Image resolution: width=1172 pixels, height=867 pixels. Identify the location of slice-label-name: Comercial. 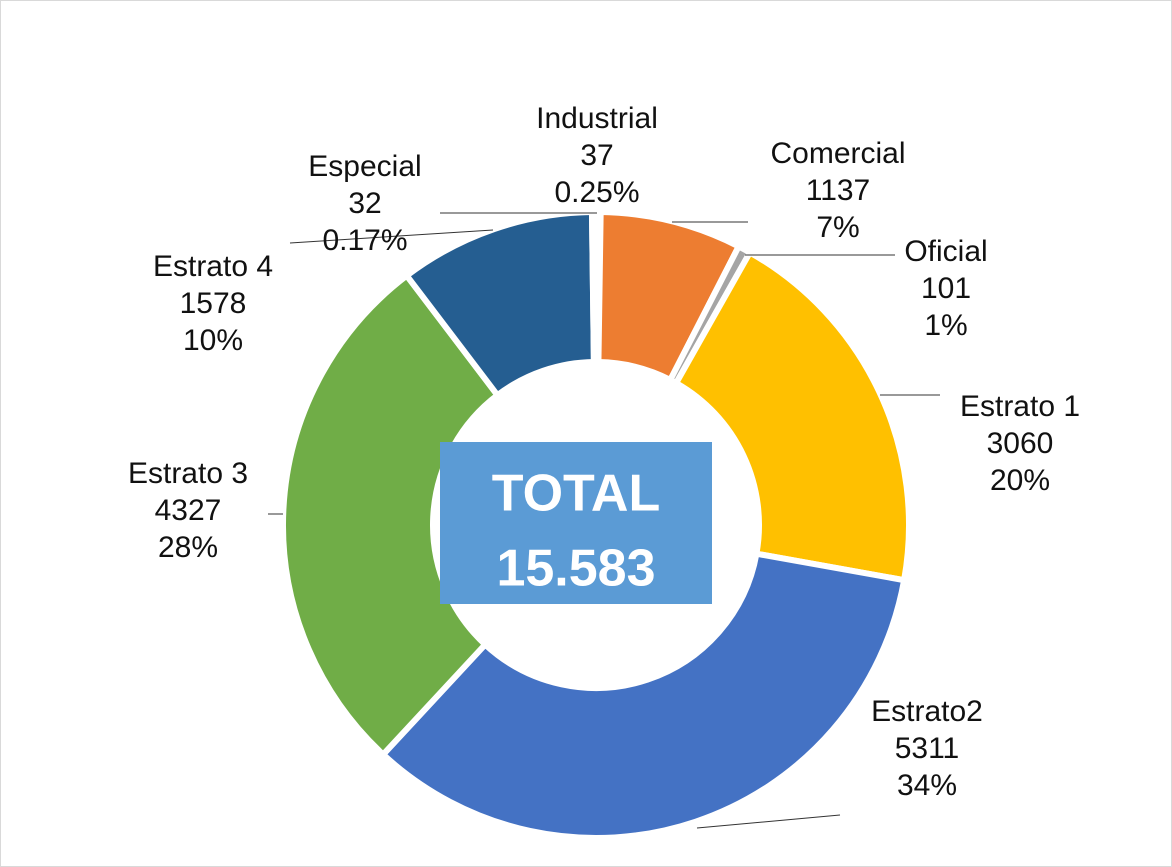
(837, 153).